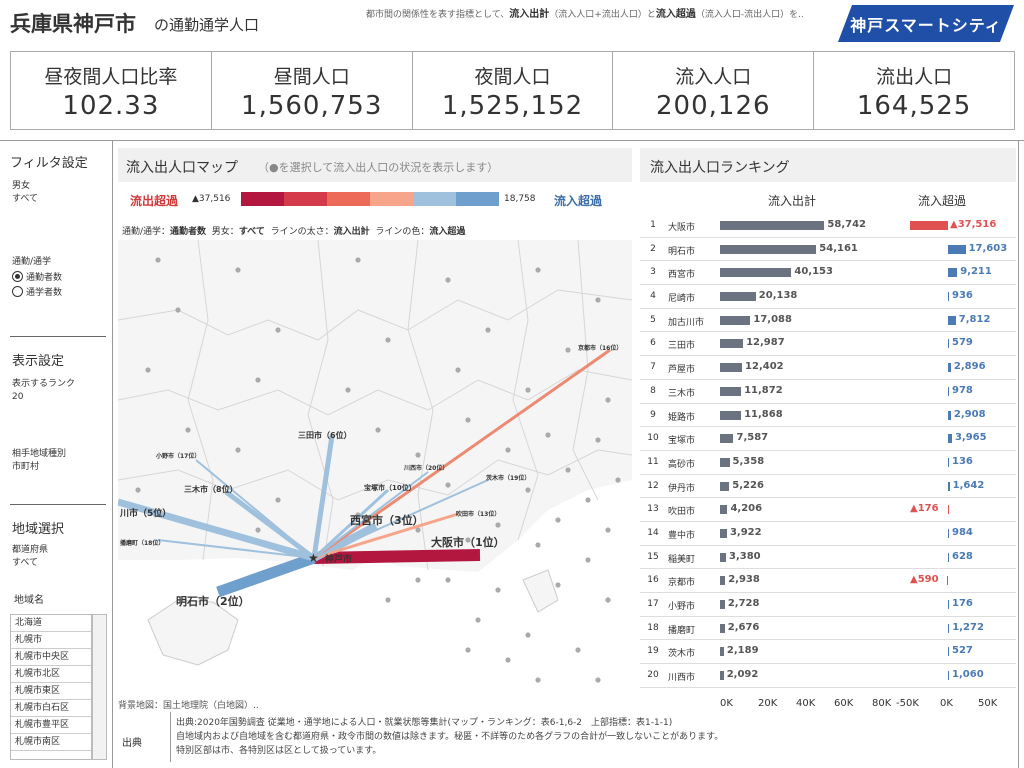 The width and height of the screenshot is (1024, 768). I want to click on ranking-row: 6 三田市 12,987 579, so click(828, 344).